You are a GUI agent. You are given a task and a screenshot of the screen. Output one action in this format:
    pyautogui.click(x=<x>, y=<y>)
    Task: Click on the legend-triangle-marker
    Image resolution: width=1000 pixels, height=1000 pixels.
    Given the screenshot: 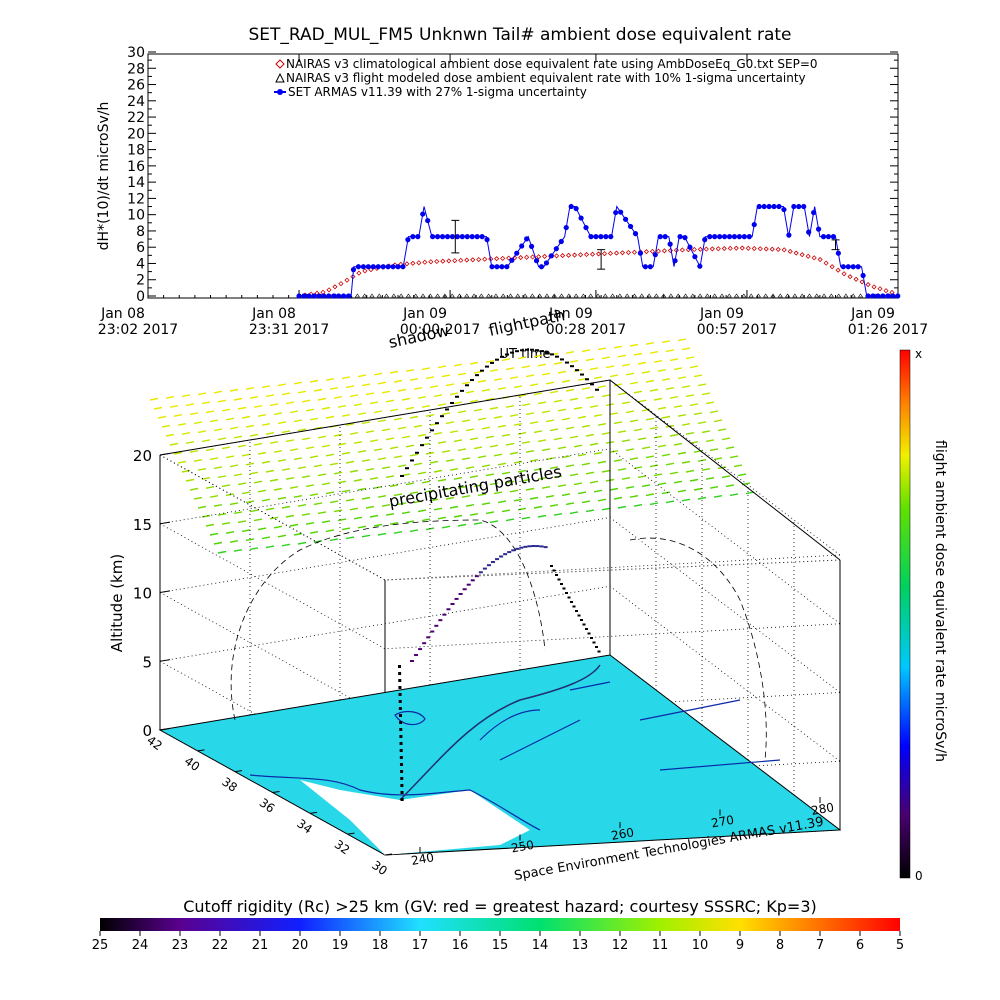 What is the action you would take?
    pyautogui.click(x=280, y=77)
    